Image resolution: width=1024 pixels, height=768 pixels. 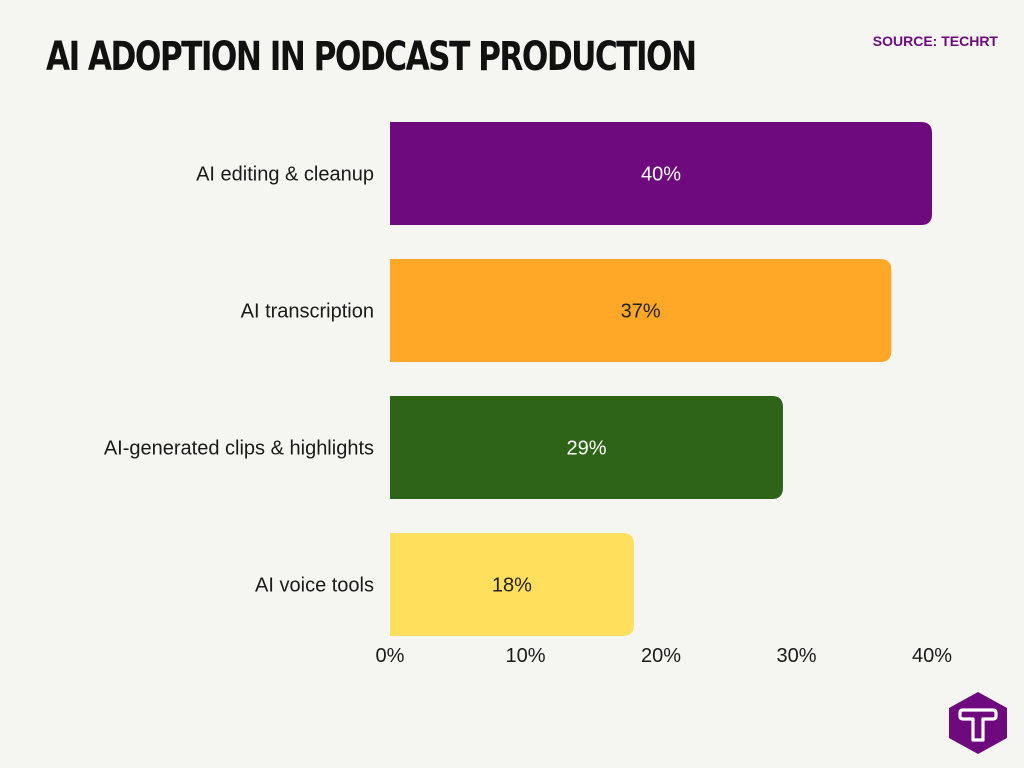 What do you see at coordinates (661, 656) in the screenshot?
I see `x-tick-label-2: 20%` at bounding box center [661, 656].